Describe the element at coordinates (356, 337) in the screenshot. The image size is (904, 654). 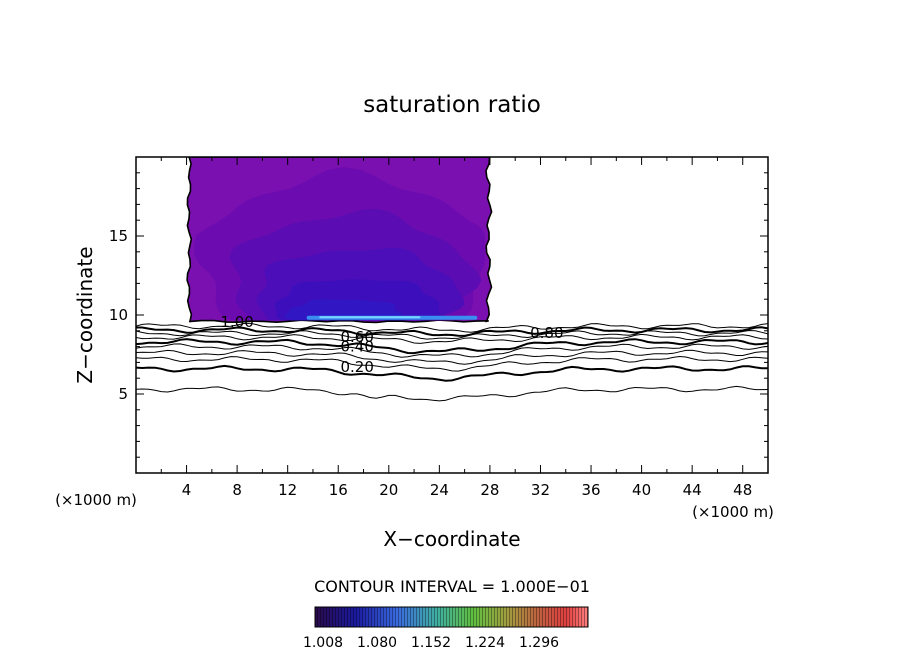
I see `contour-label: 0.60` at that location.